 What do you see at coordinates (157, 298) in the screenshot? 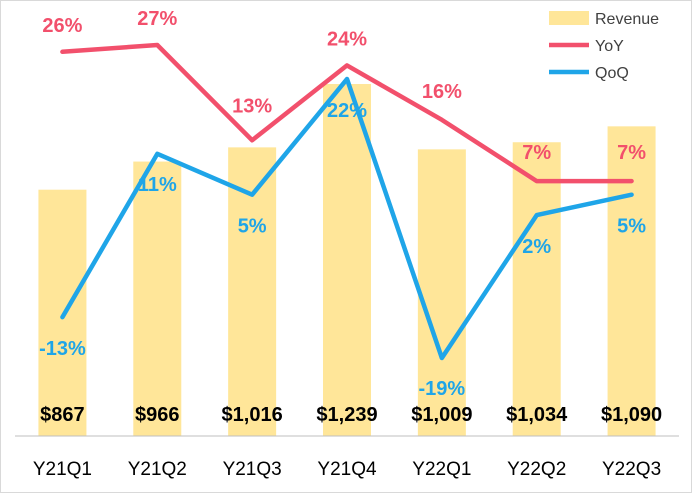
I see `revenue-bar-y21q2` at bounding box center [157, 298].